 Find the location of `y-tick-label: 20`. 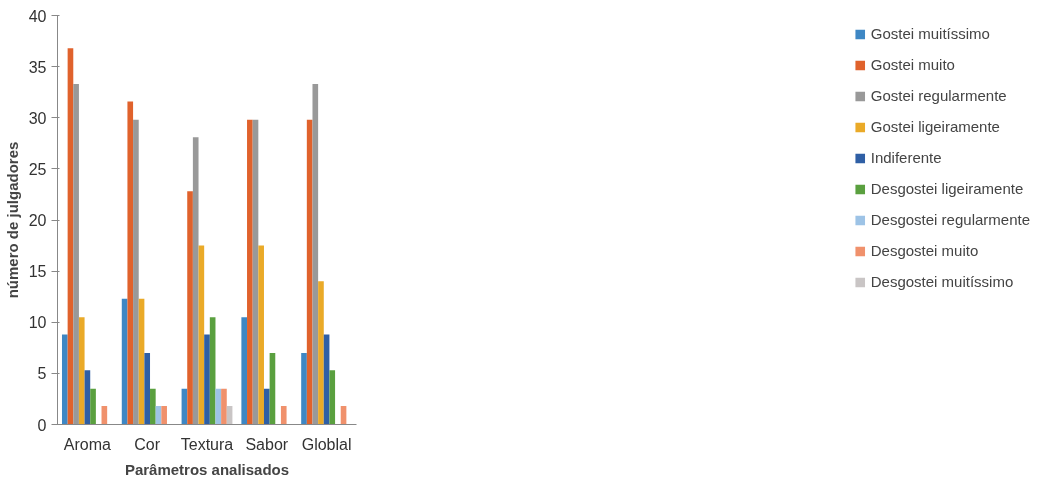

y-tick-label: 20 is located at coordinates (37, 220).